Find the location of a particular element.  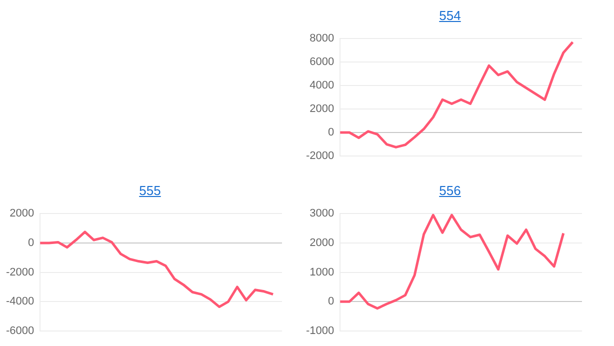

y-tick-label: -4000 is located at coordinates (20, 302).